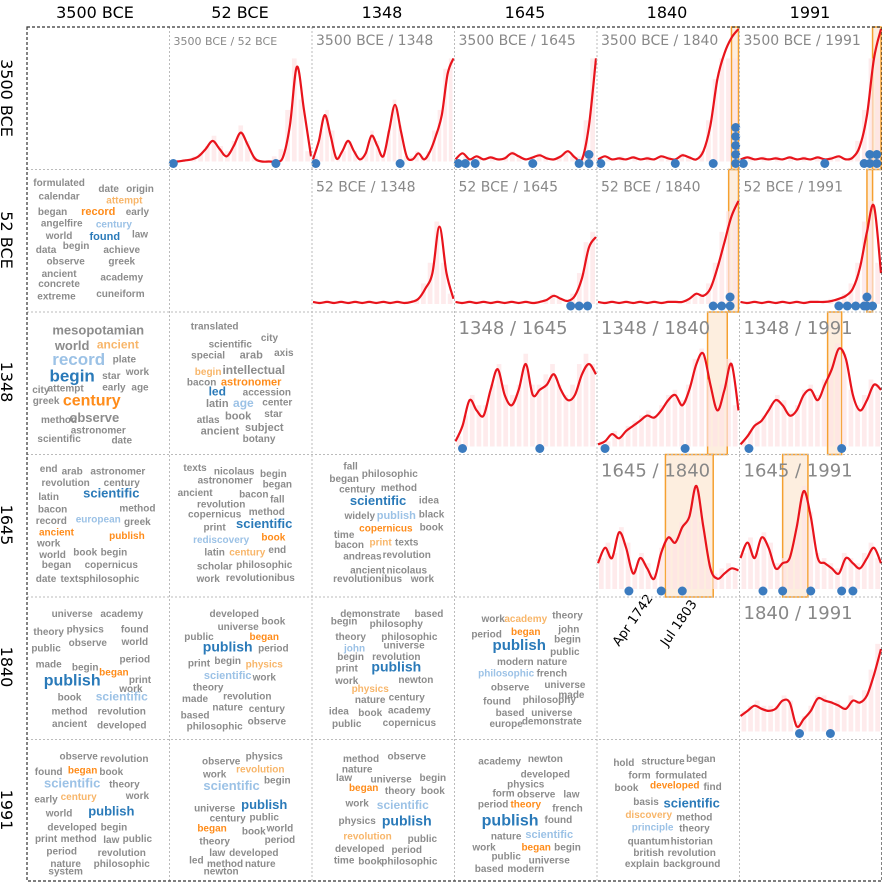 The height and width of the screenshot is (882, 882). Describe the element at coordinates (140, 680) in the screenshot. I see `cloud-word: print` at that location.